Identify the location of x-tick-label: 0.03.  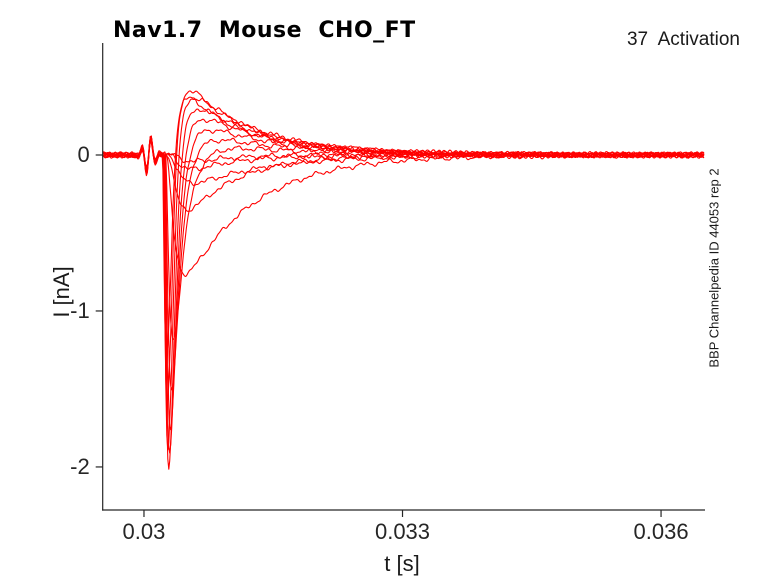
(144, 531).